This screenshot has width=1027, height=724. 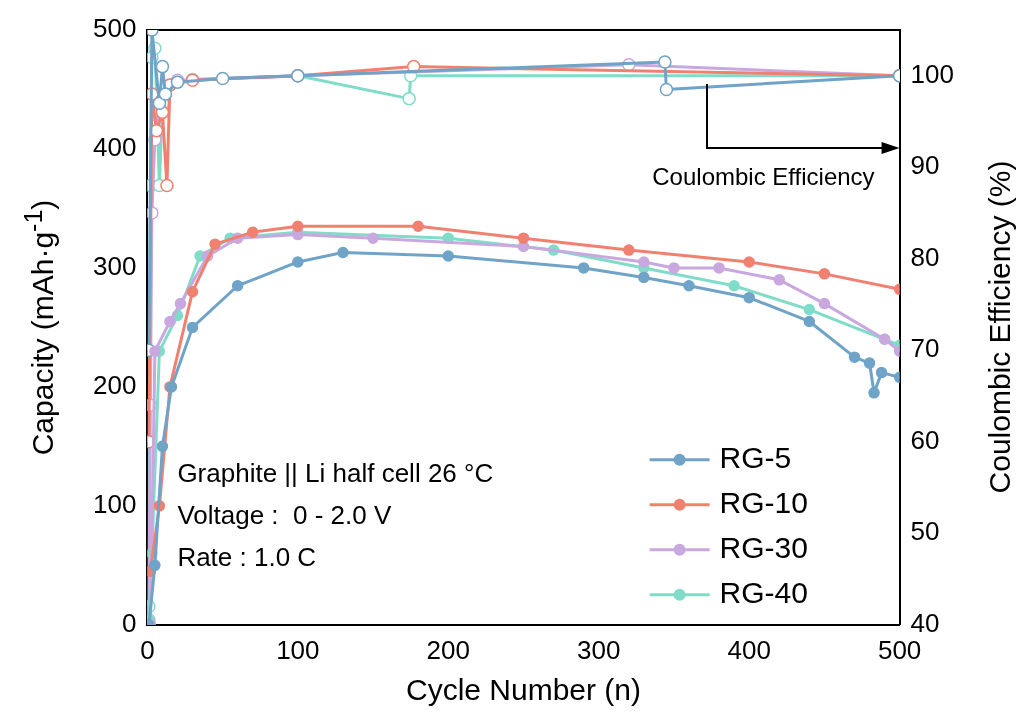 I want to click on y2-tick-label: 50, so click(x=925, y=531).